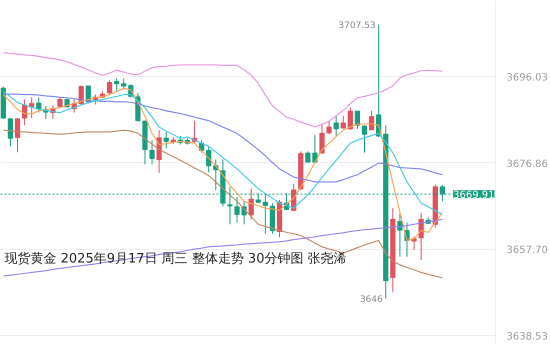  I want to click on annotation: 3707.53, so click(357, 26).